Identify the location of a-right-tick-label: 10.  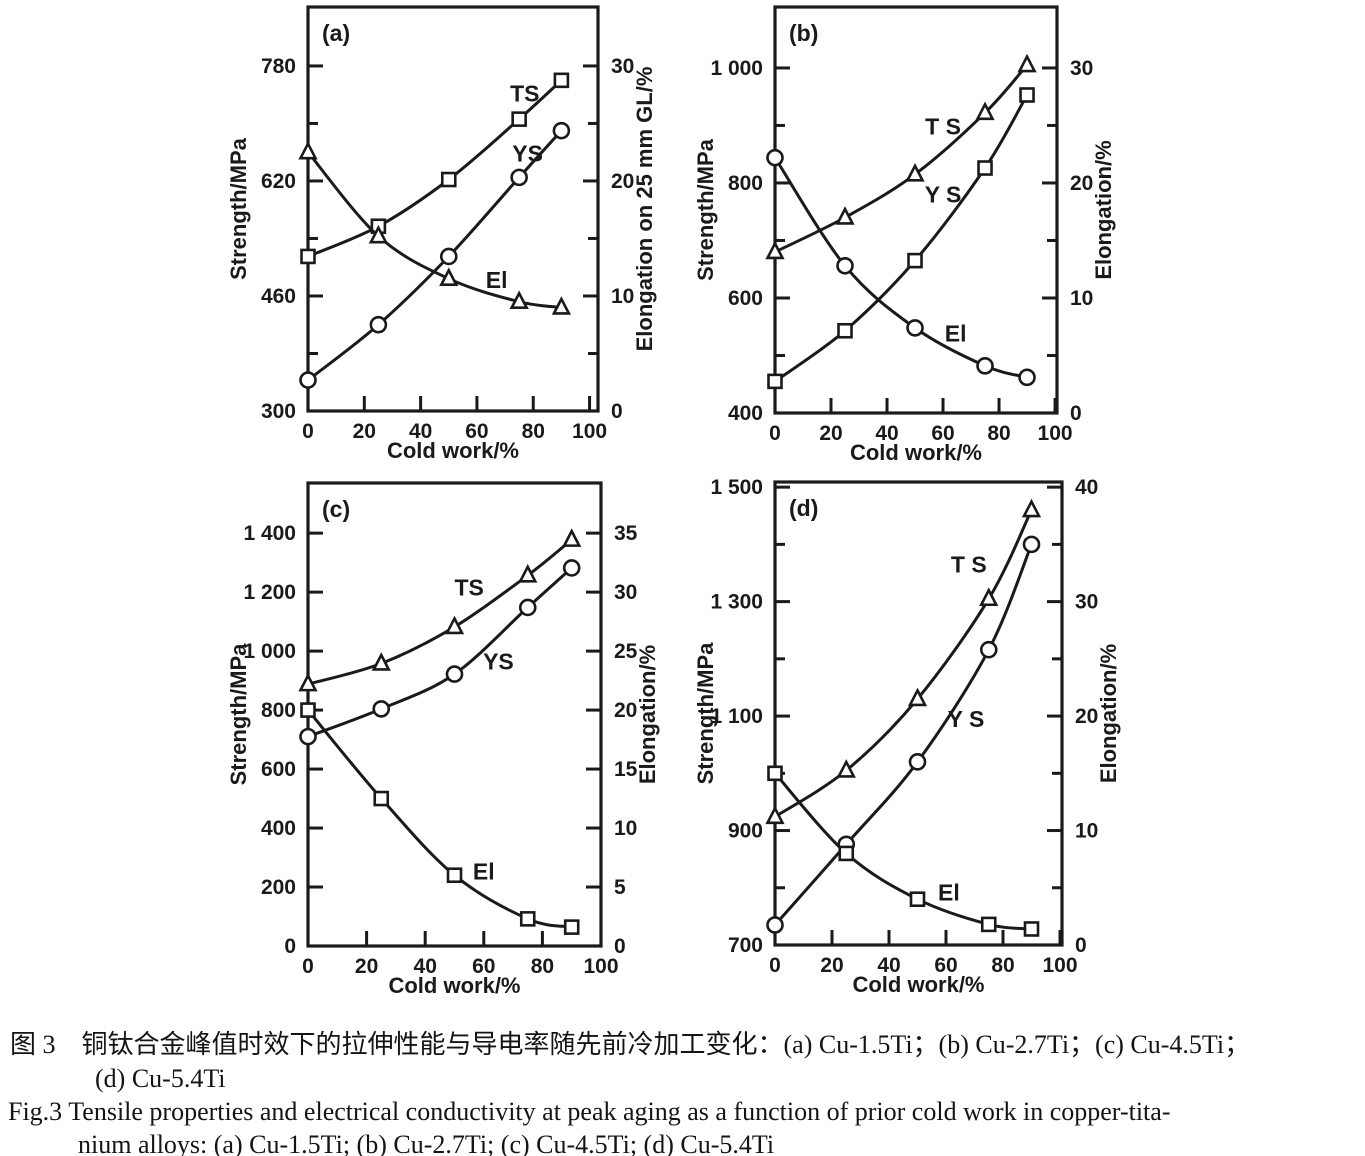
(622, 296).